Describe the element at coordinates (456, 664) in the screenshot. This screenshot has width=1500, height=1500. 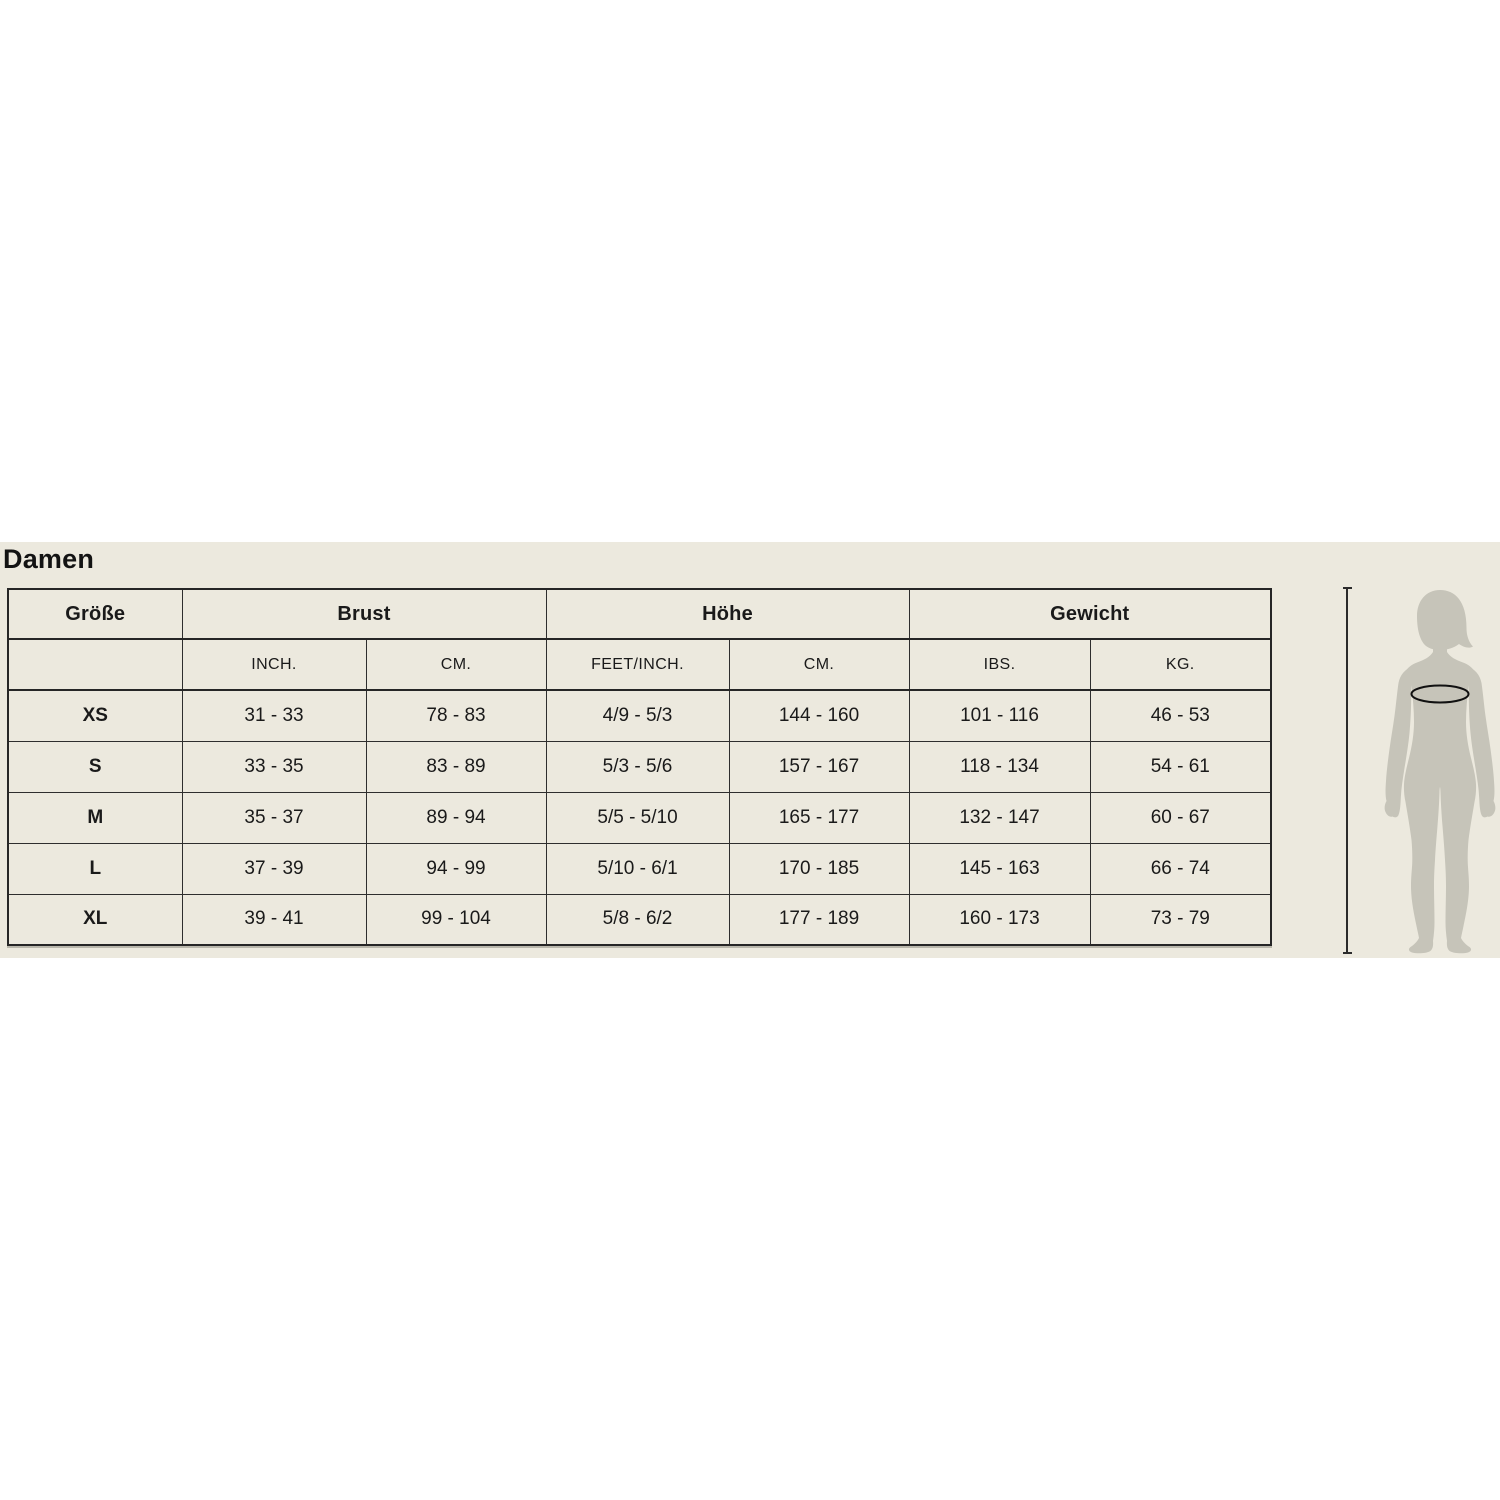
I see `unit-header-brust-cm: CM.` at that location.